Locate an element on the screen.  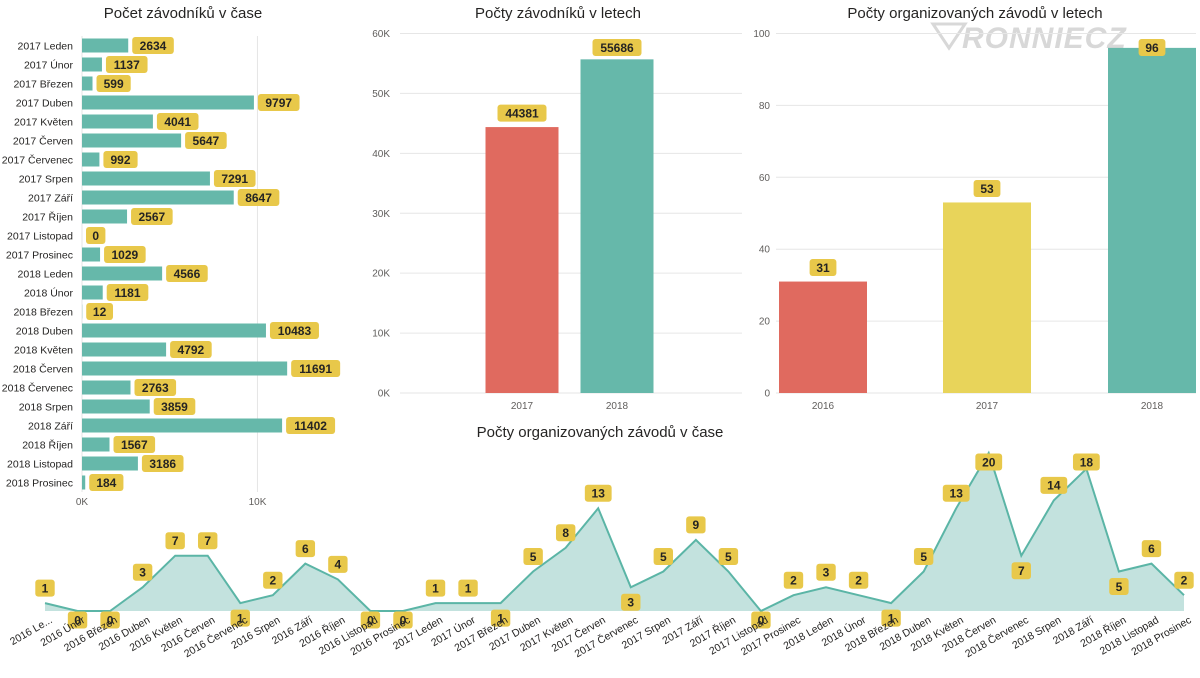
y-tick-label: 80 is located at coordinates (765, 106).